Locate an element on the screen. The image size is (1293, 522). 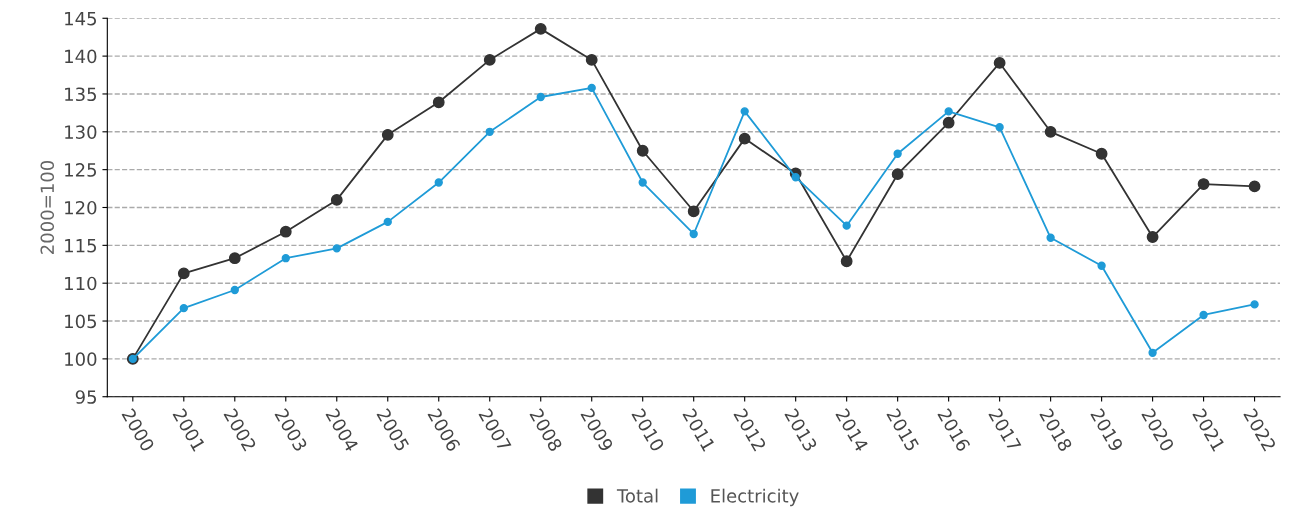
y-tick-label: 130 is located at coordinates (81, 132).